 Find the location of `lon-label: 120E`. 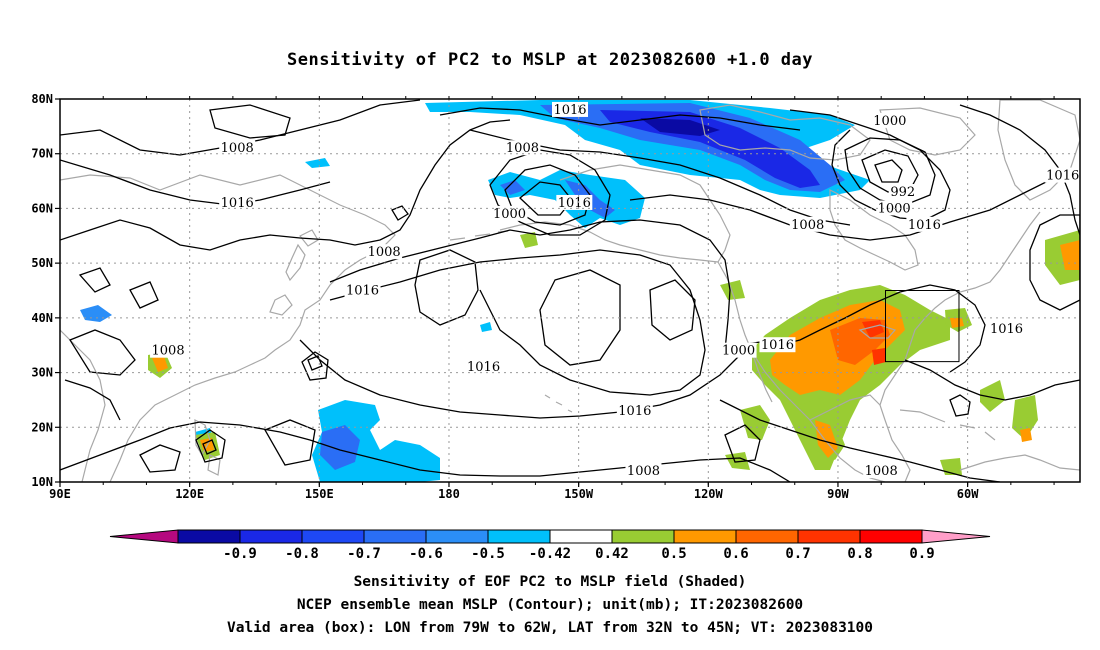

lon-label: 120E is located at coordinates (189, 494).